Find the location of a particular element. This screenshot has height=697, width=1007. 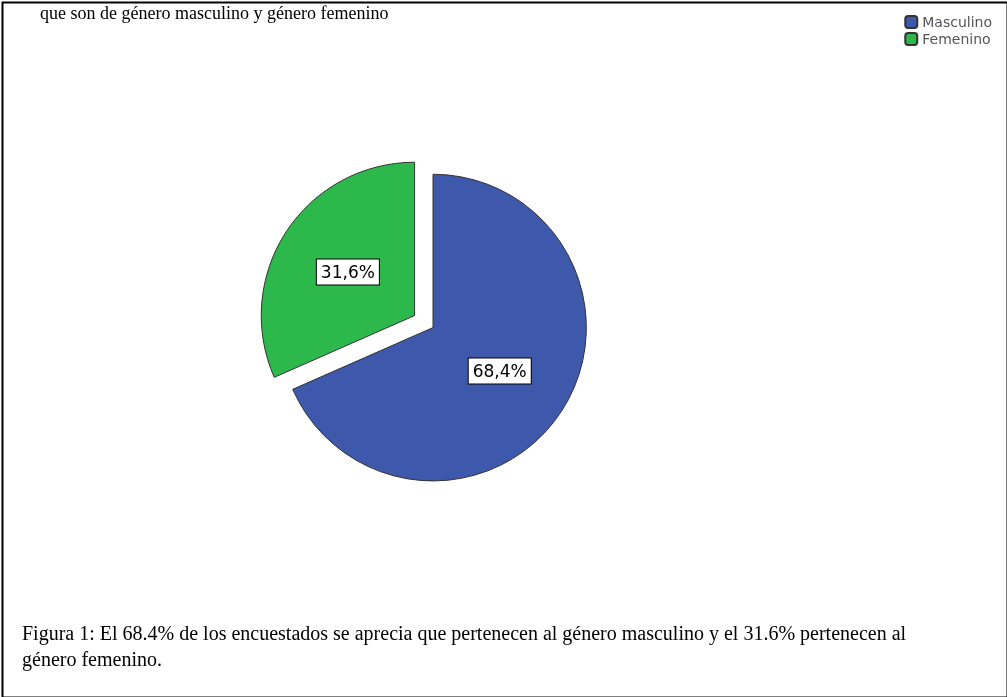

legend-label: Masculino is located at coordinates (957, 22).